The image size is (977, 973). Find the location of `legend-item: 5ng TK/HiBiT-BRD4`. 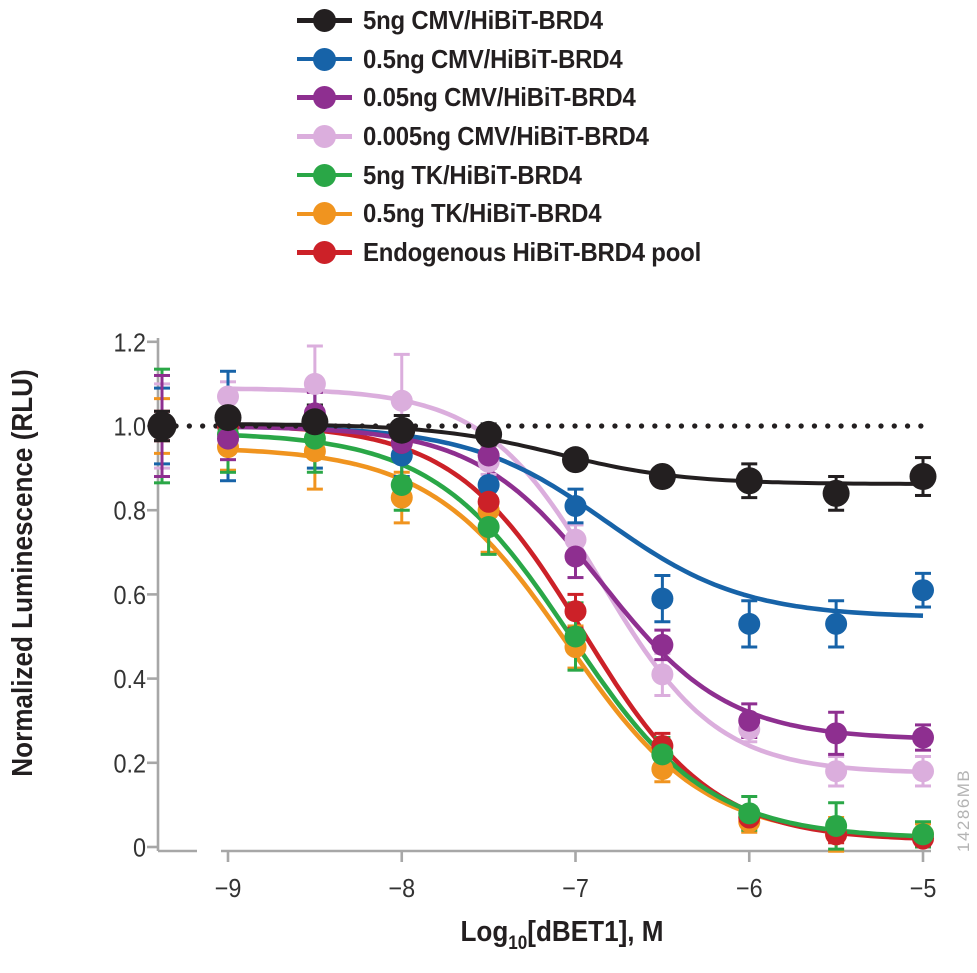

legend-item: 5ng TK/HiBiT-BRD4 is located at coordinates (513, 175).